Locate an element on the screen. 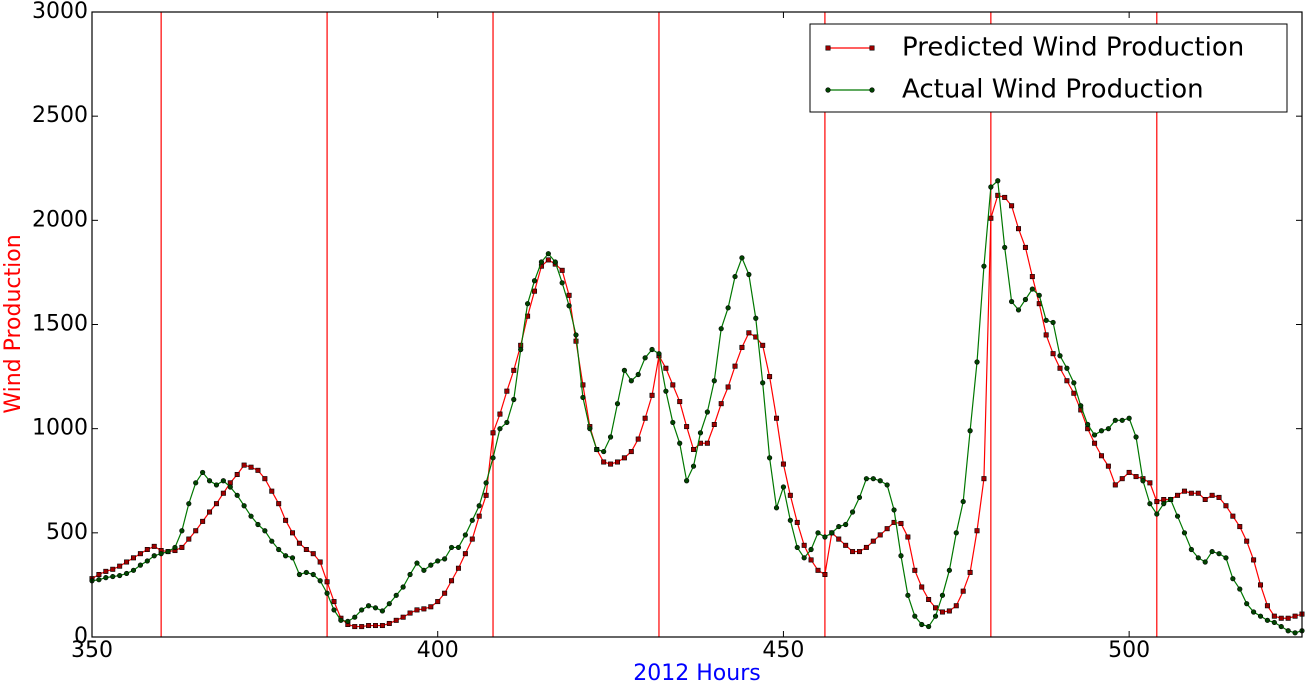 The image size is (1315, 691). y-tick-label: 2000 is located at coordinates (60, 219).